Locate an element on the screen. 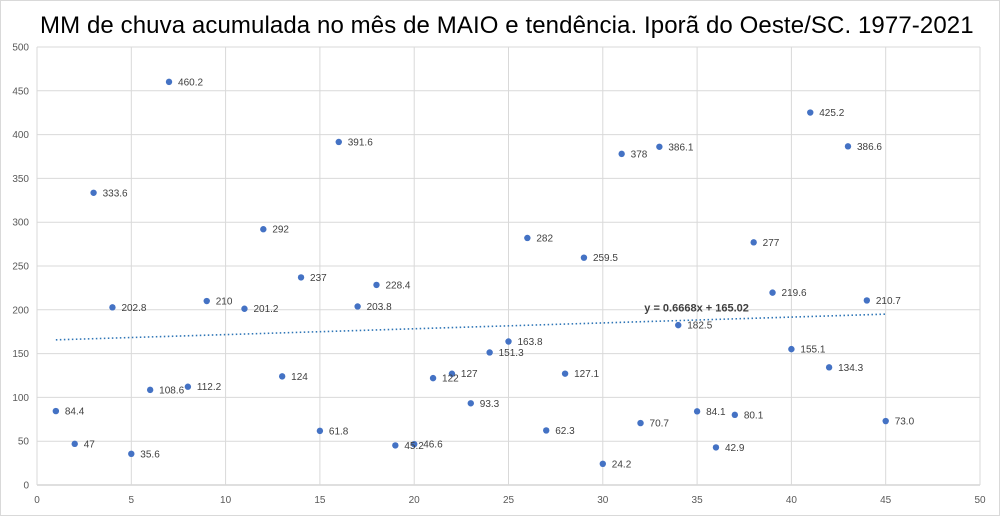 This screenshot has height=516, width=1000. y-axis-ticks: 0 50 100 150 200 250 300 350 400 450 500 is located at coordinates (20, 267).